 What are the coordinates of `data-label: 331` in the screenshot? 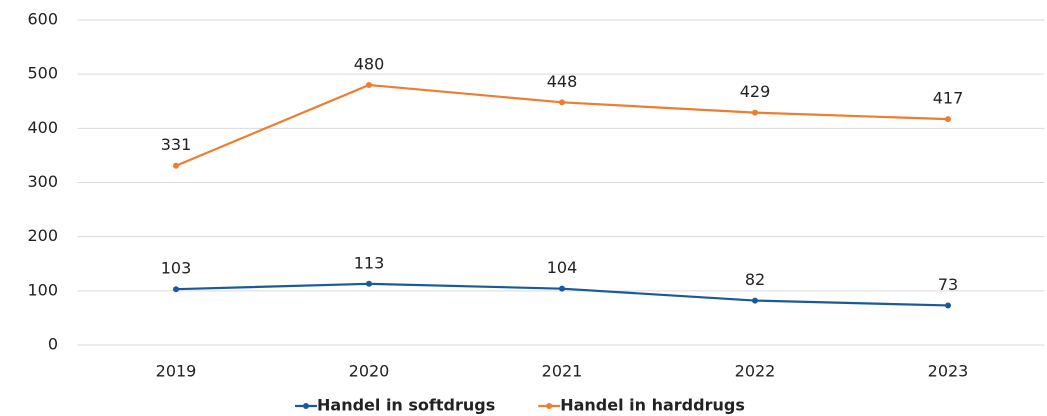 It's located at (176, 144).